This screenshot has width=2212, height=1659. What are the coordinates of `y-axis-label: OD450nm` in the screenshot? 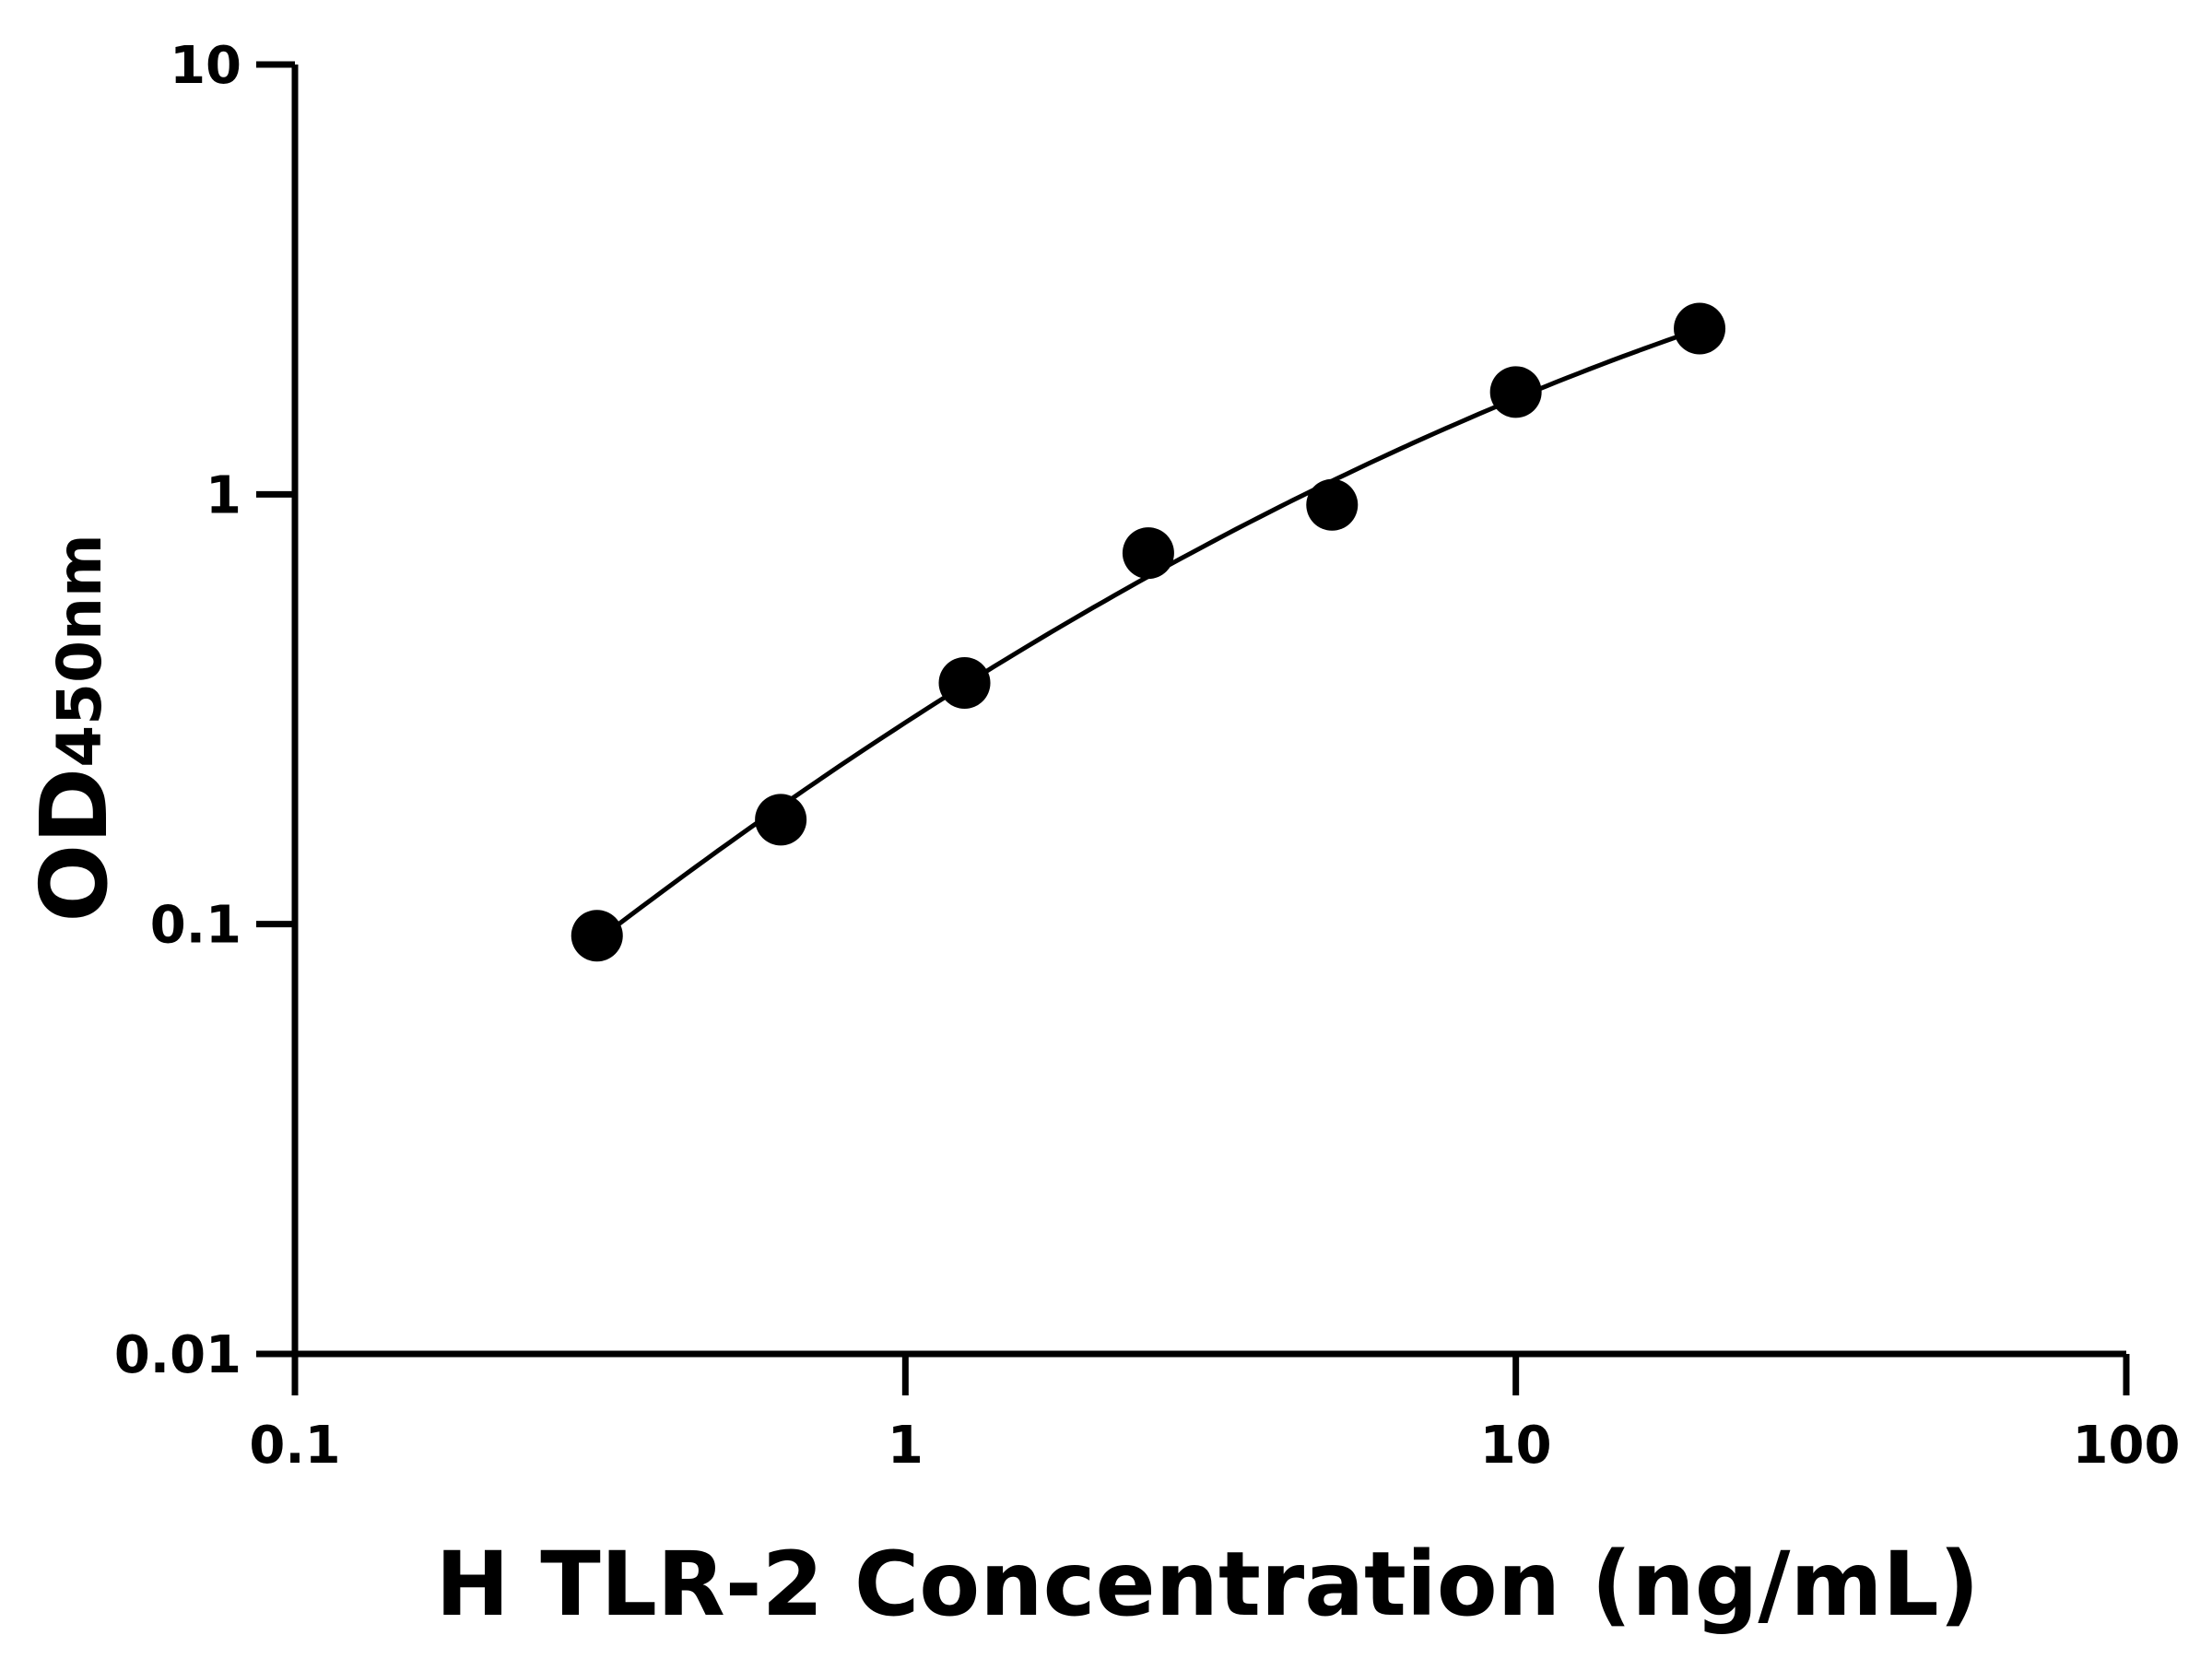 It's located at (74, 728).